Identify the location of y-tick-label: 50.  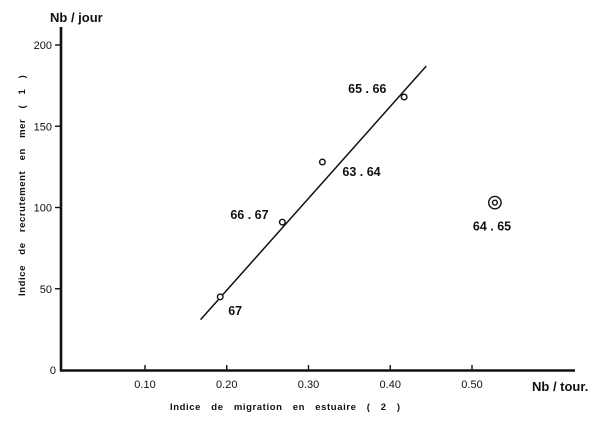
(46, 290).